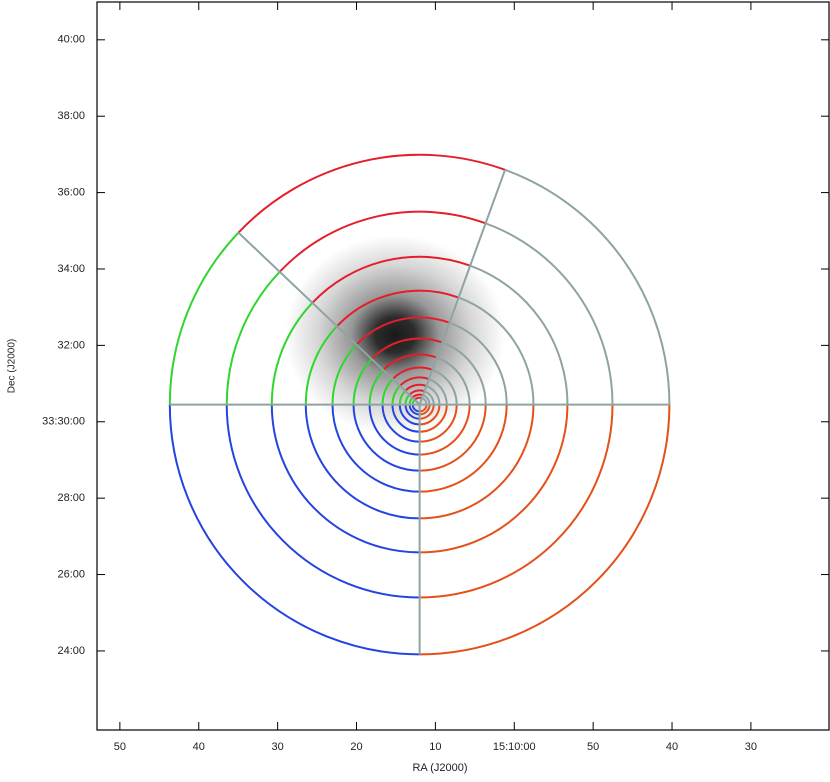  What do you see at coordinates (439, 768) in the screenshot?
I see `x-axis-label: RA (J2000)` at bounding box center [439, 768].